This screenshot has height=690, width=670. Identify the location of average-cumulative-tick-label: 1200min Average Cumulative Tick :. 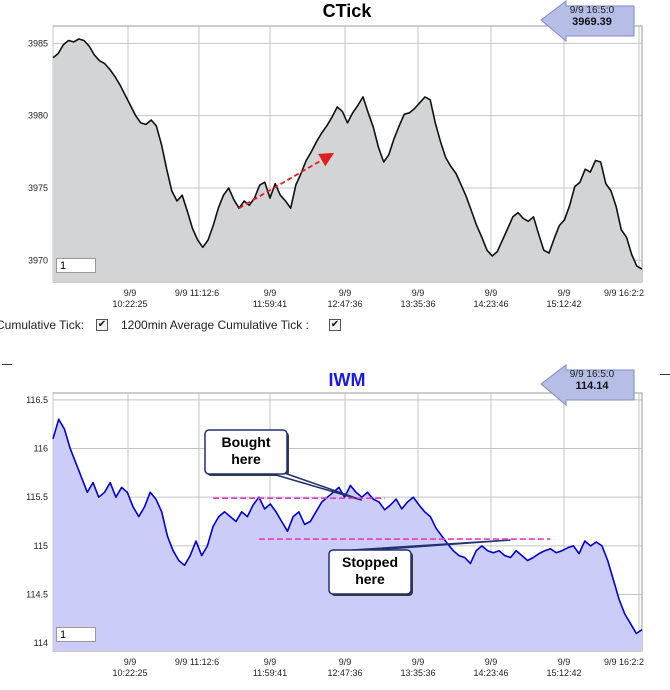
(215, 325).